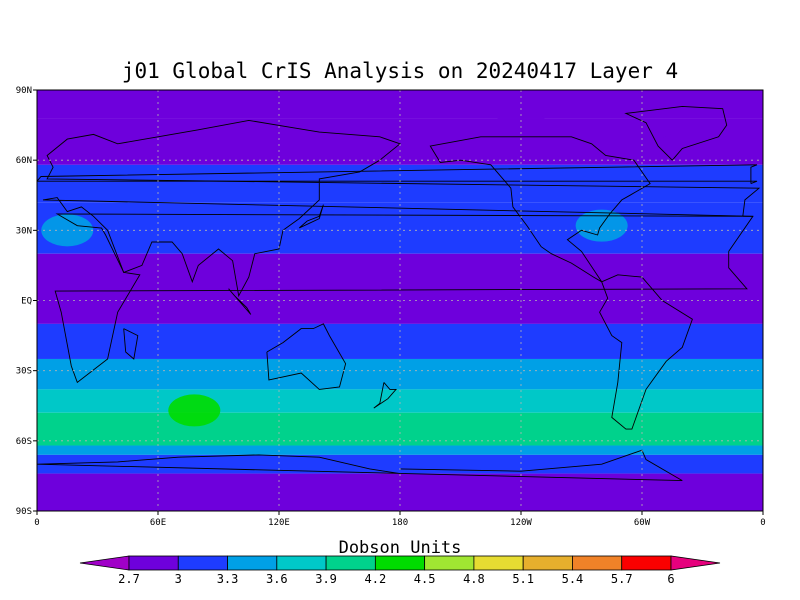  Describe the element at coordinates (622, 579) in the screenshot. I see `colorbar-tick-label: 5.7` at that location.